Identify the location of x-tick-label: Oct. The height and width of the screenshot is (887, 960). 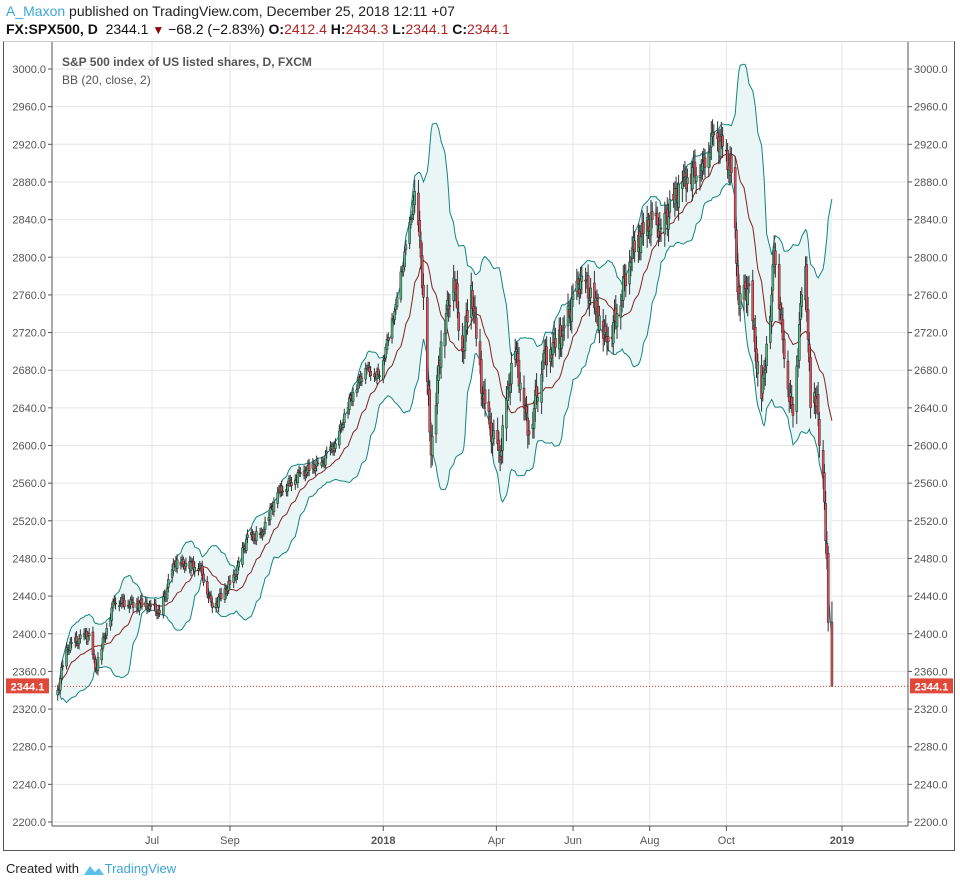
(726, 841).